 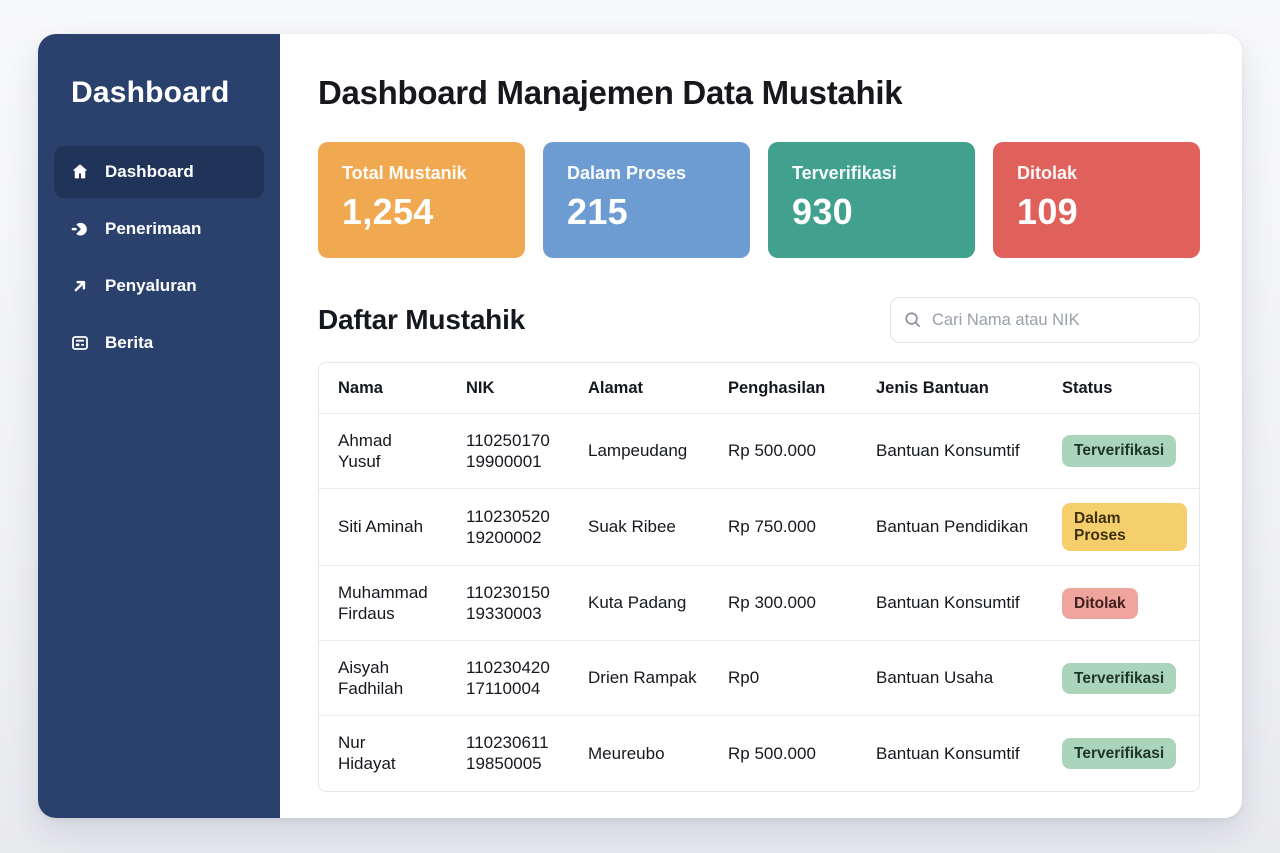 What do you see at coordinates (151, 285) in the screenshot?
I see `sidebar-item-label: Penyaluran` at bounding box center [151, 285].